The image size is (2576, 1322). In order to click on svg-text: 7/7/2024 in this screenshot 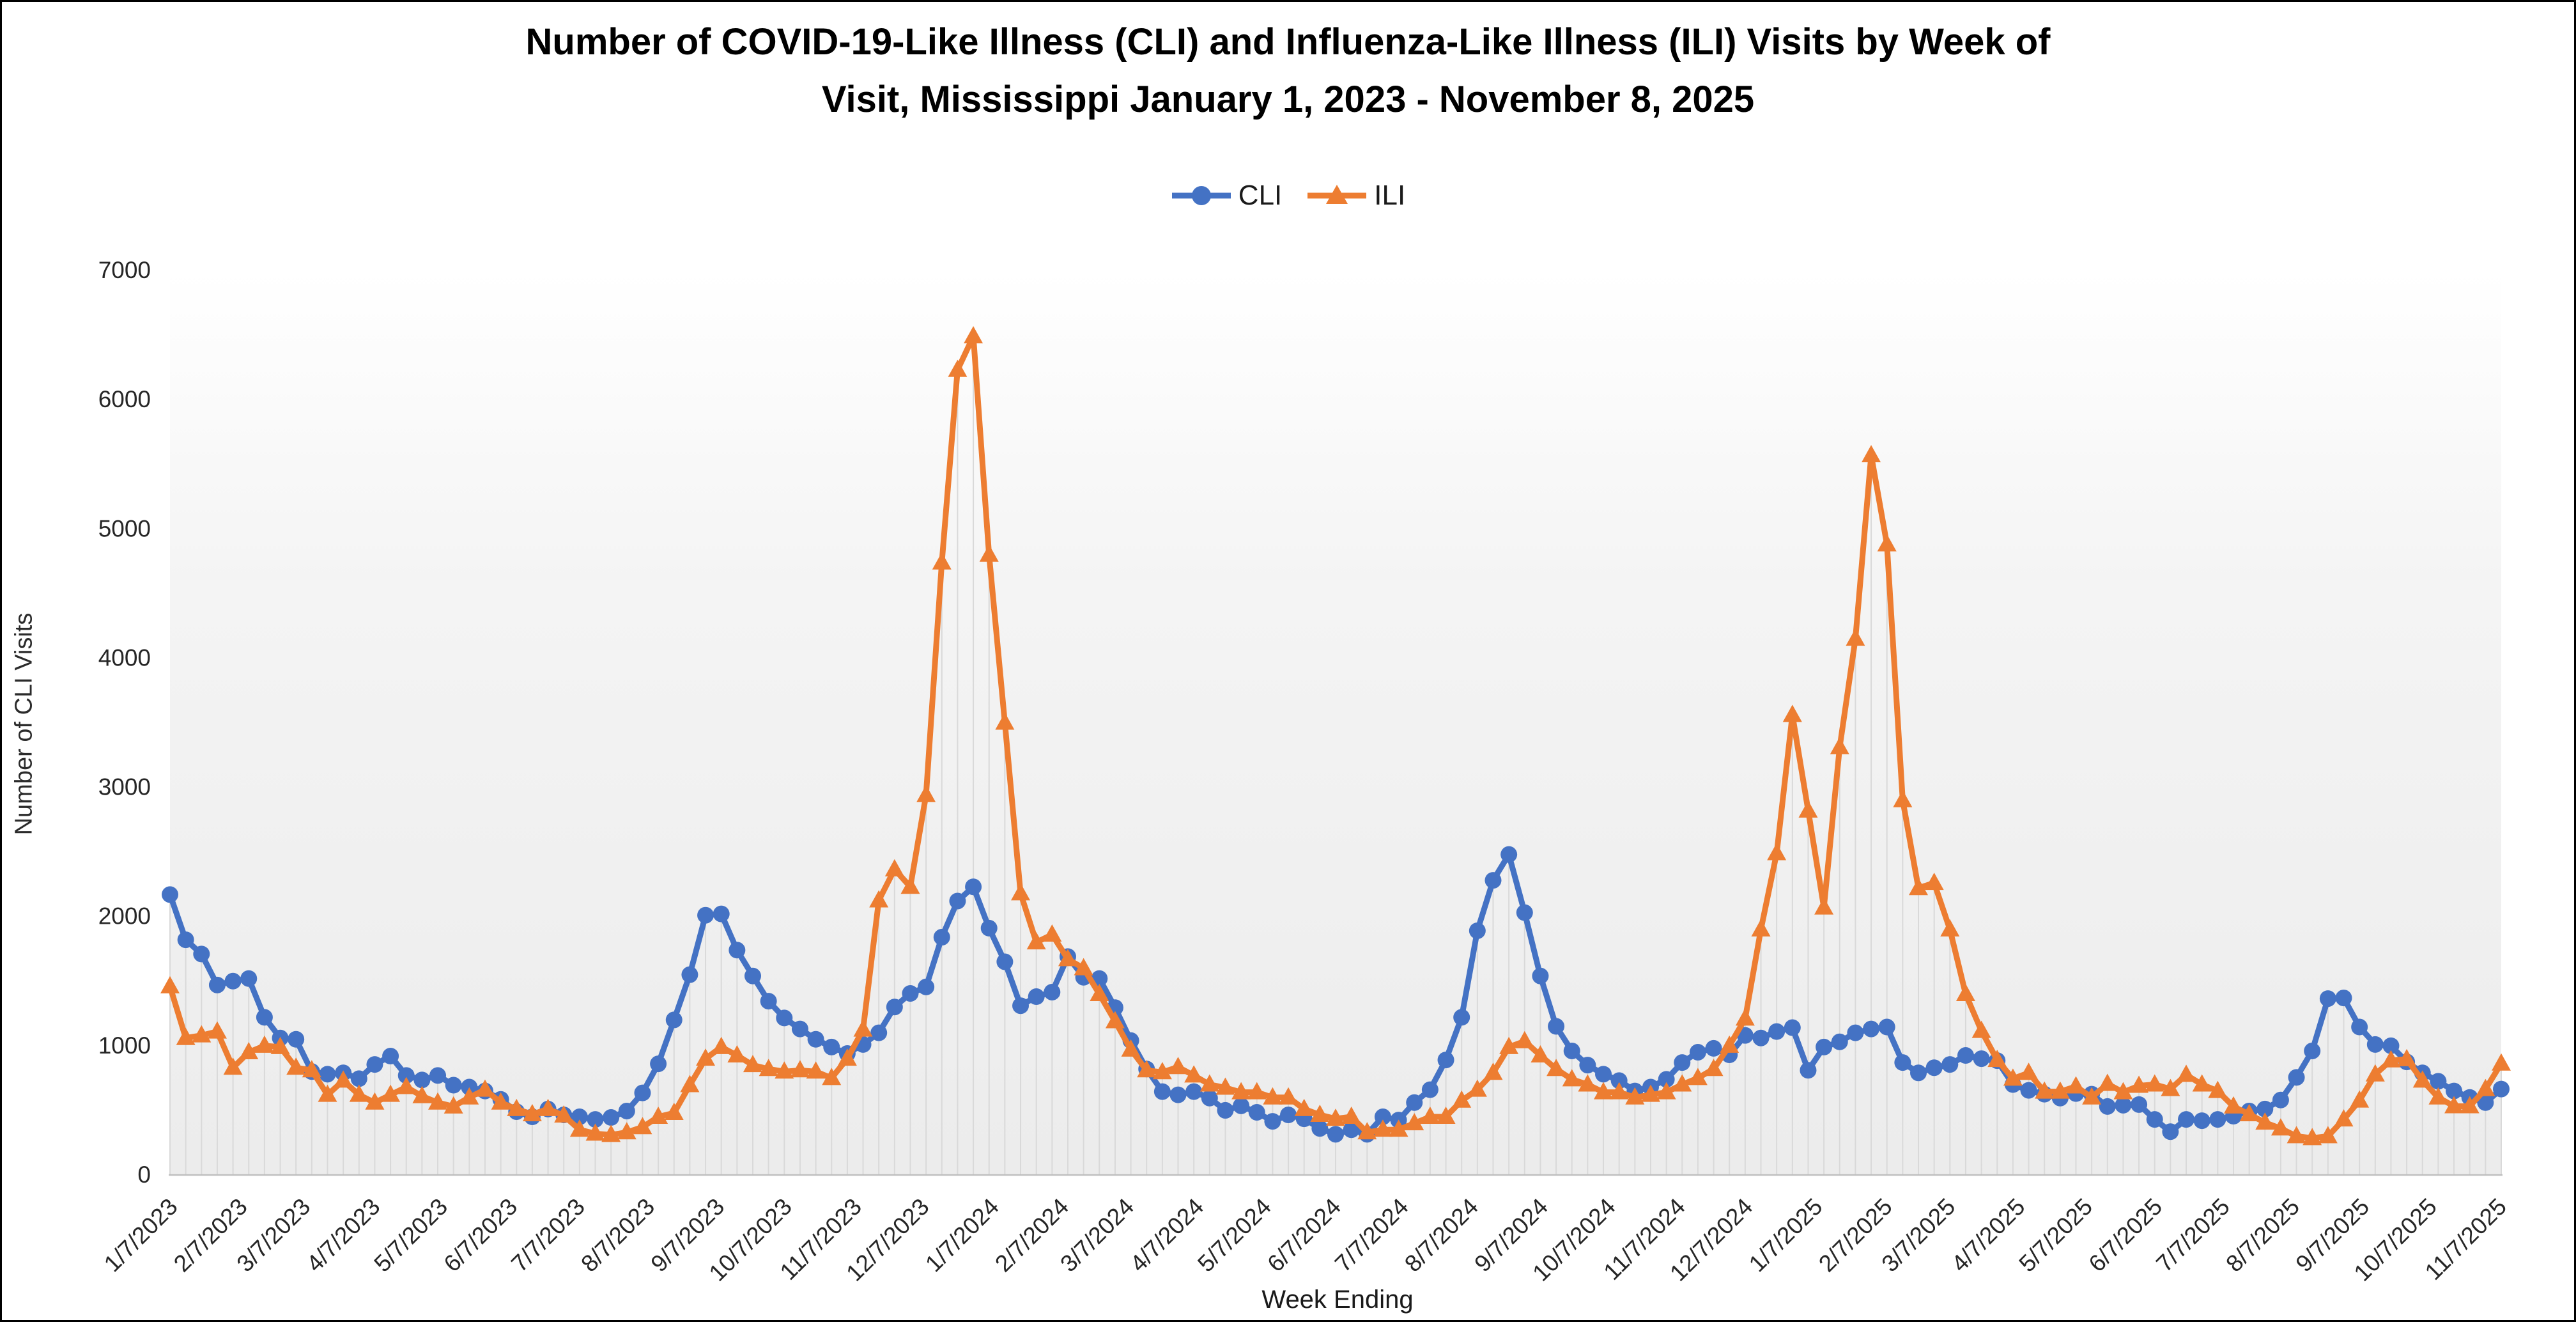, I will do `click(1372, 1235)`.